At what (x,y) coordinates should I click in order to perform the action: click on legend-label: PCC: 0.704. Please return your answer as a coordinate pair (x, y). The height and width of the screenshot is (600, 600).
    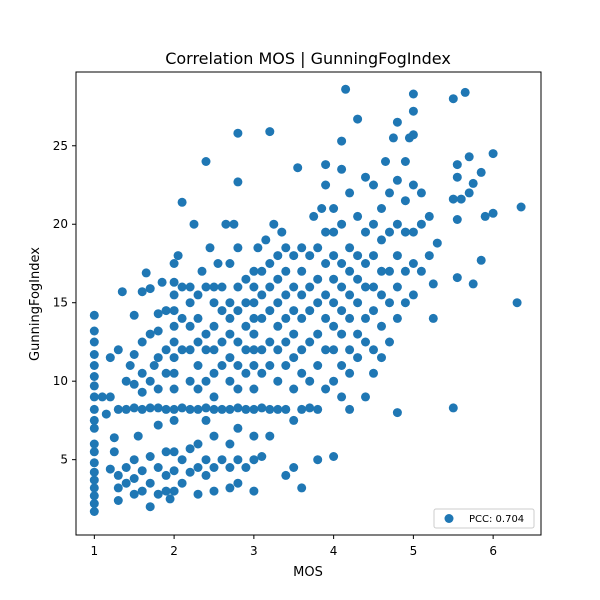
    Looking at the image, I should click on (496, 519).